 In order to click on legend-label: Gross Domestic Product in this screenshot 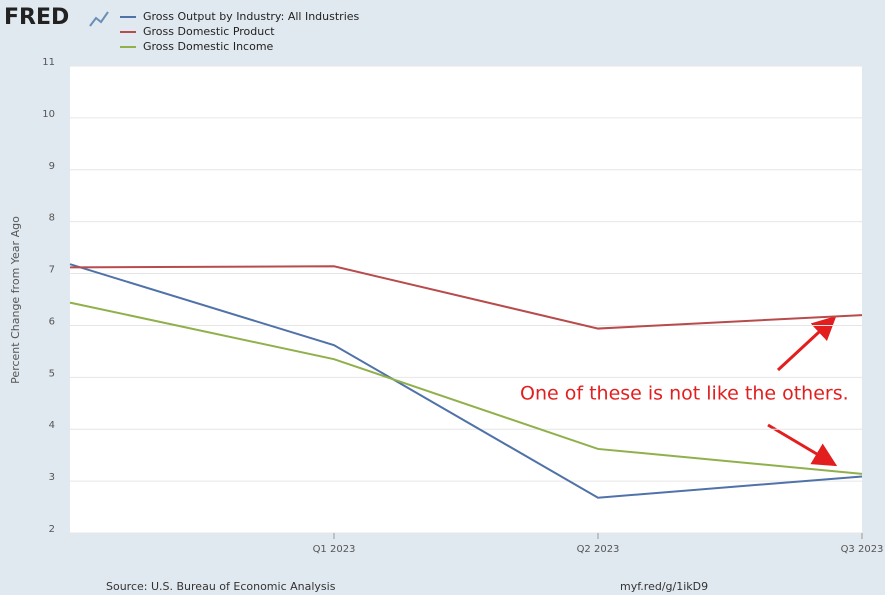, I will do `click(209, 31)`.